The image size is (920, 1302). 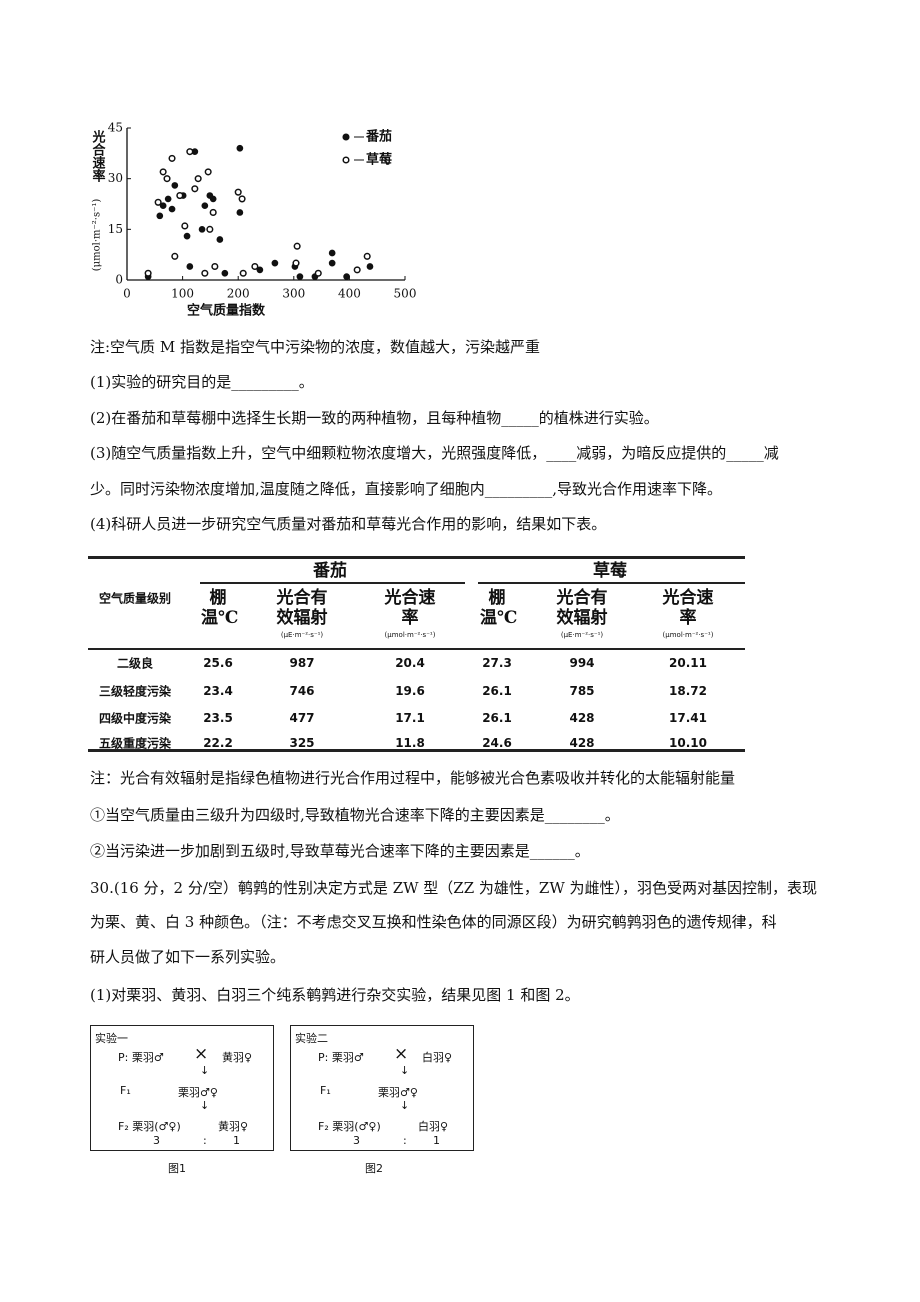 I want to click on column-unit: (μE·m⁻²·s⁻¹), so click(x=302, y=635).